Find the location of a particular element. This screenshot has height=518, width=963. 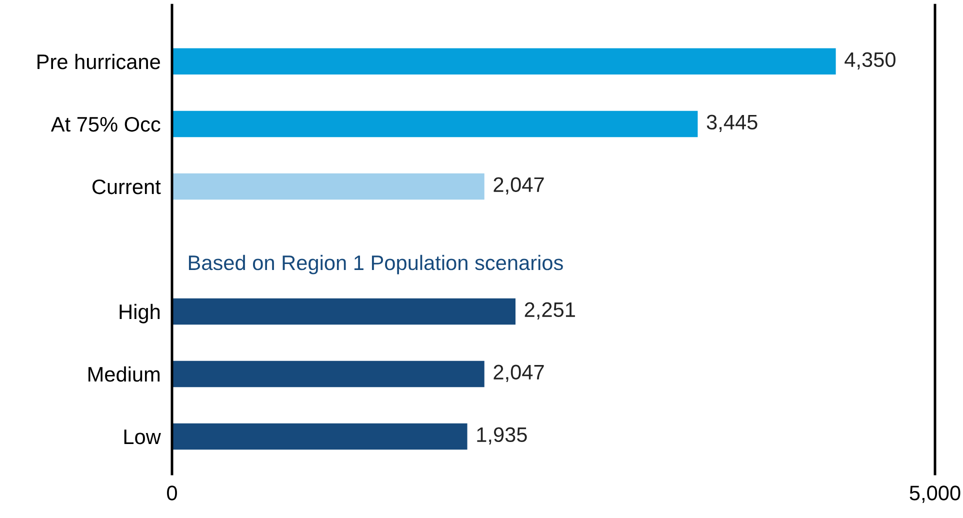

y-tick-label: At 75% Occ is located at coordinates (105, 124).